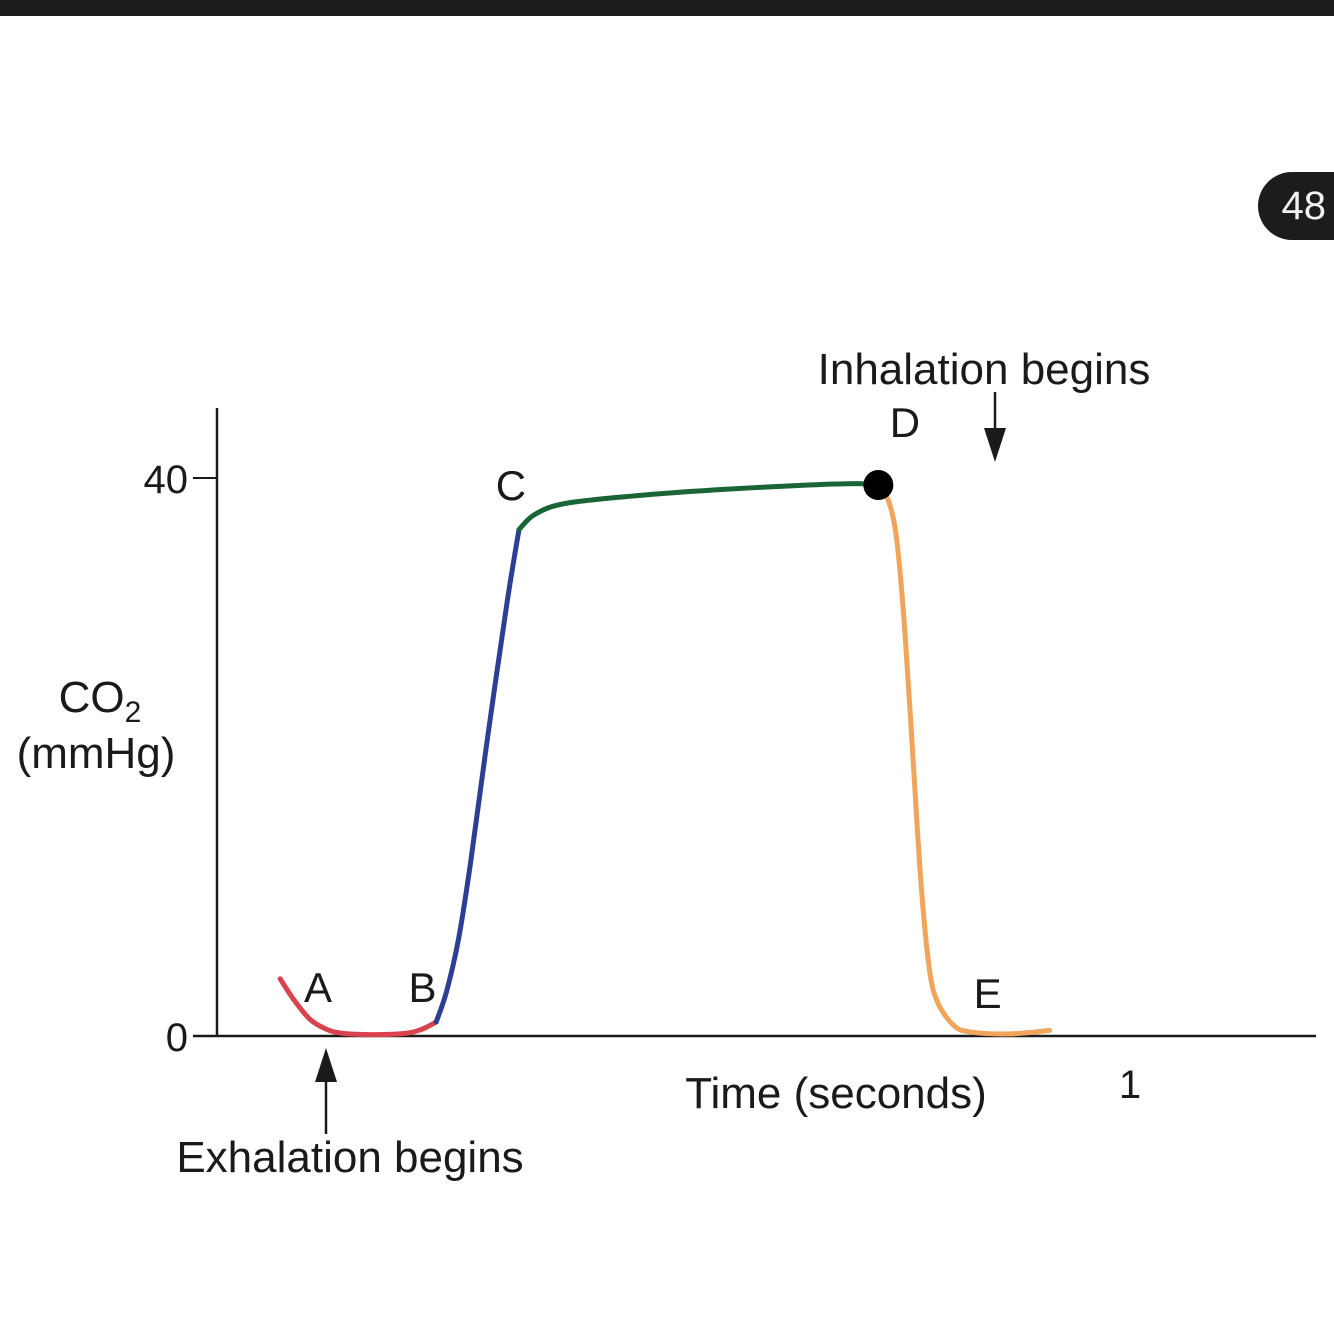 Image resolution: width=1334 pixels, height=1334 pixels. What do you see at coordinates (422, 987) in the screenshot?
I see `point-label-b: B` at bounding box center [422, 987].